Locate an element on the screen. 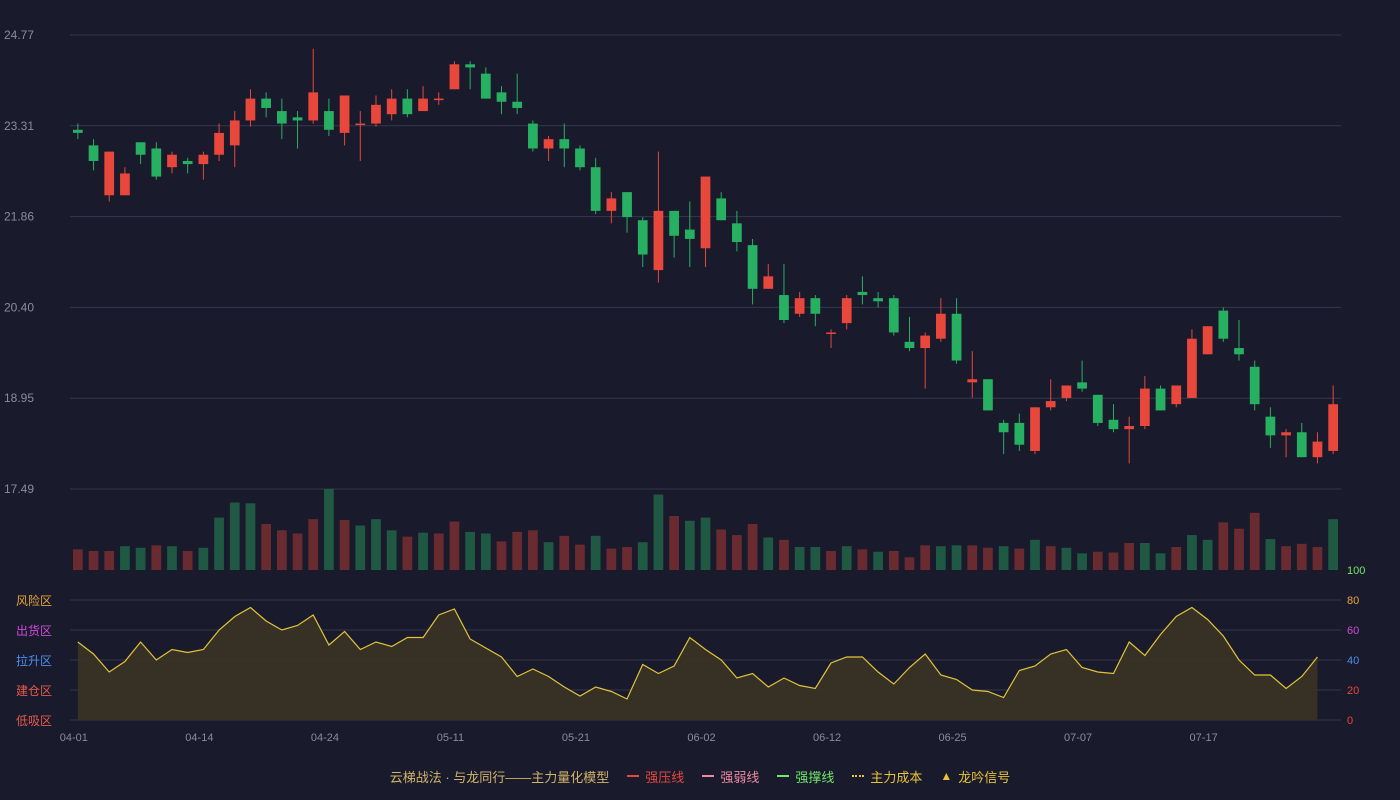 This screenshot has width=1400, height=800. legend-label: 龙吟信号 is located at coordinates (984, 777).